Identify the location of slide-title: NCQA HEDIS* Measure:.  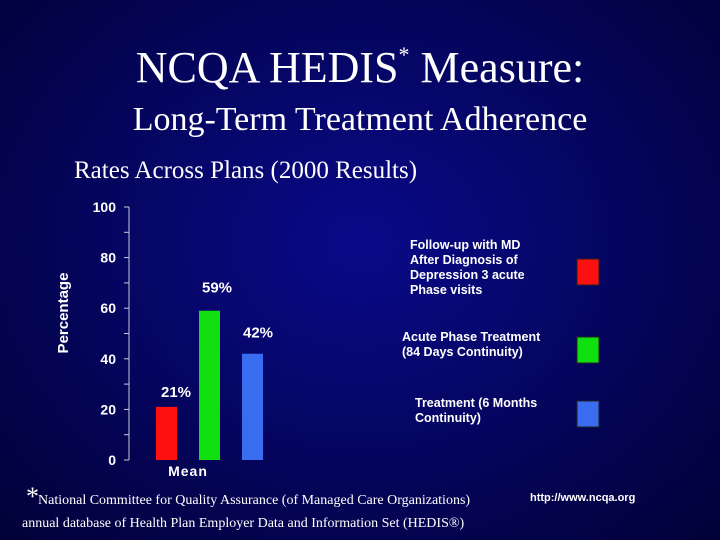
(360, 67).